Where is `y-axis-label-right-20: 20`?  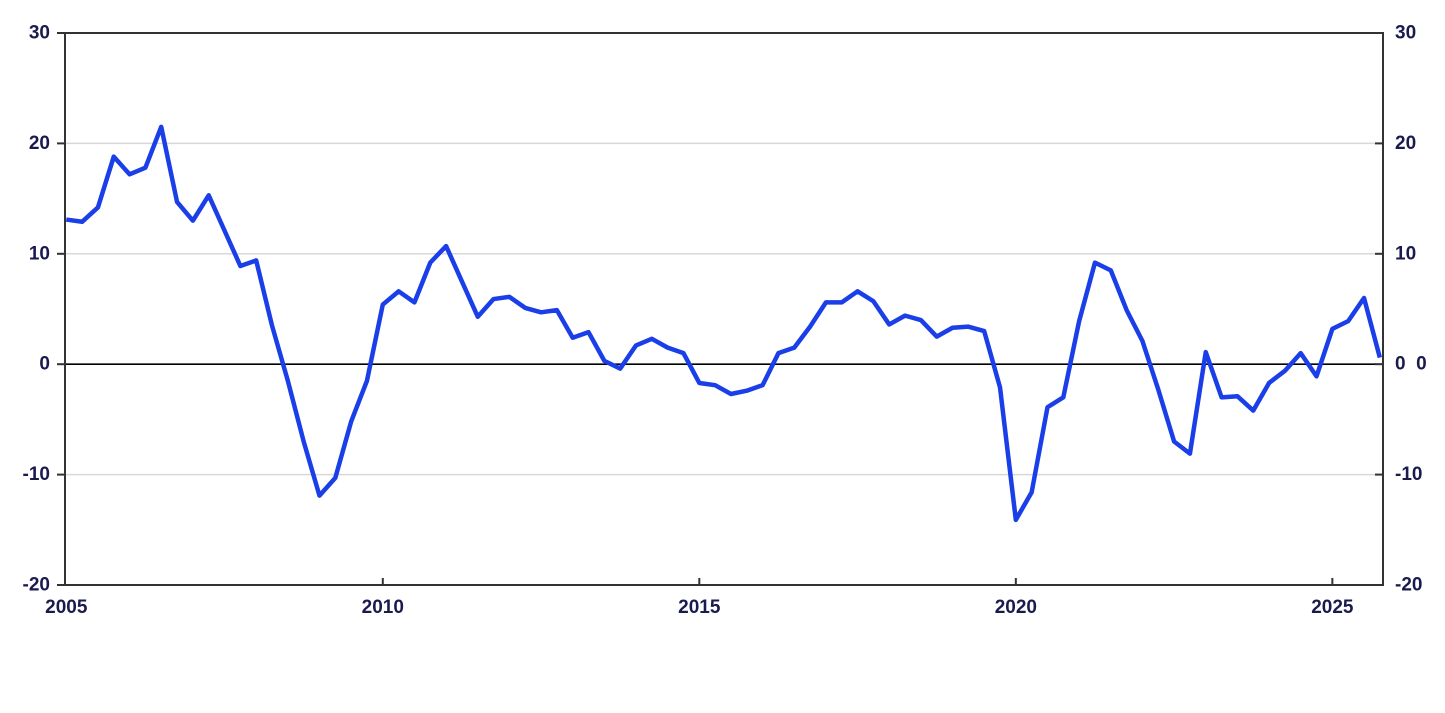
y-axis-label-right-20: 20 is located at coordinates (1405, 143).